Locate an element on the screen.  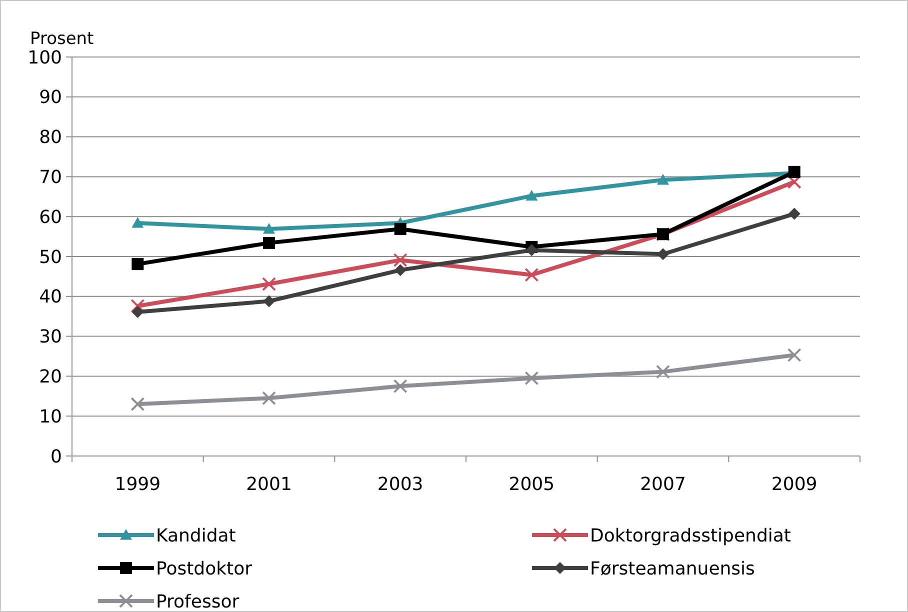
legend-label: Kandidat is located at coordinates (196, 535).